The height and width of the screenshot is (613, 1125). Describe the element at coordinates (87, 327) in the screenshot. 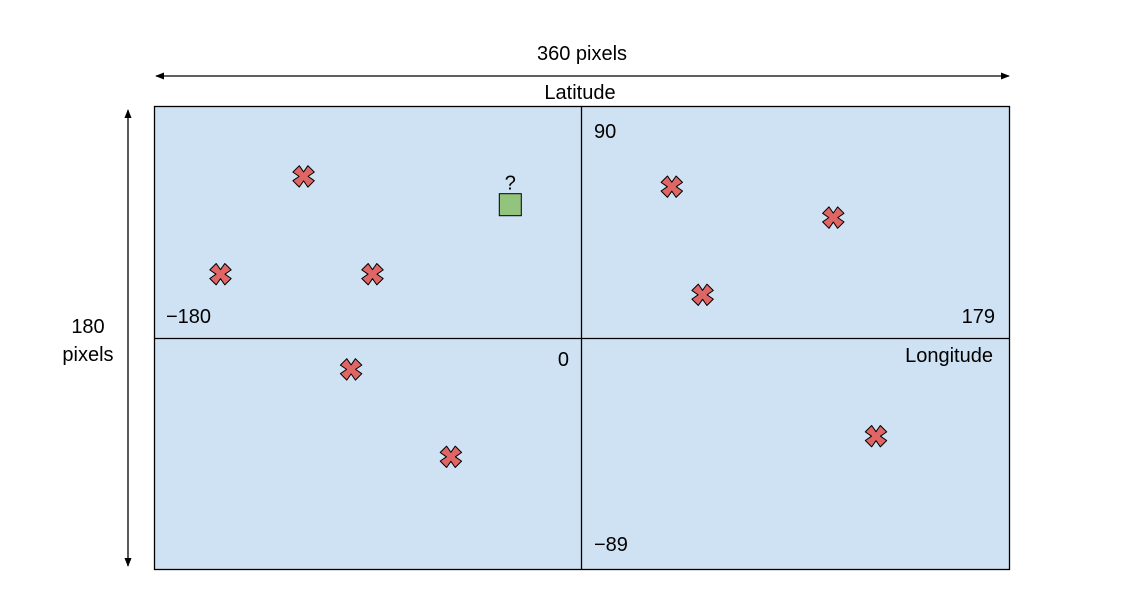

I see `height-dimension-label-line1: 180` at that location.